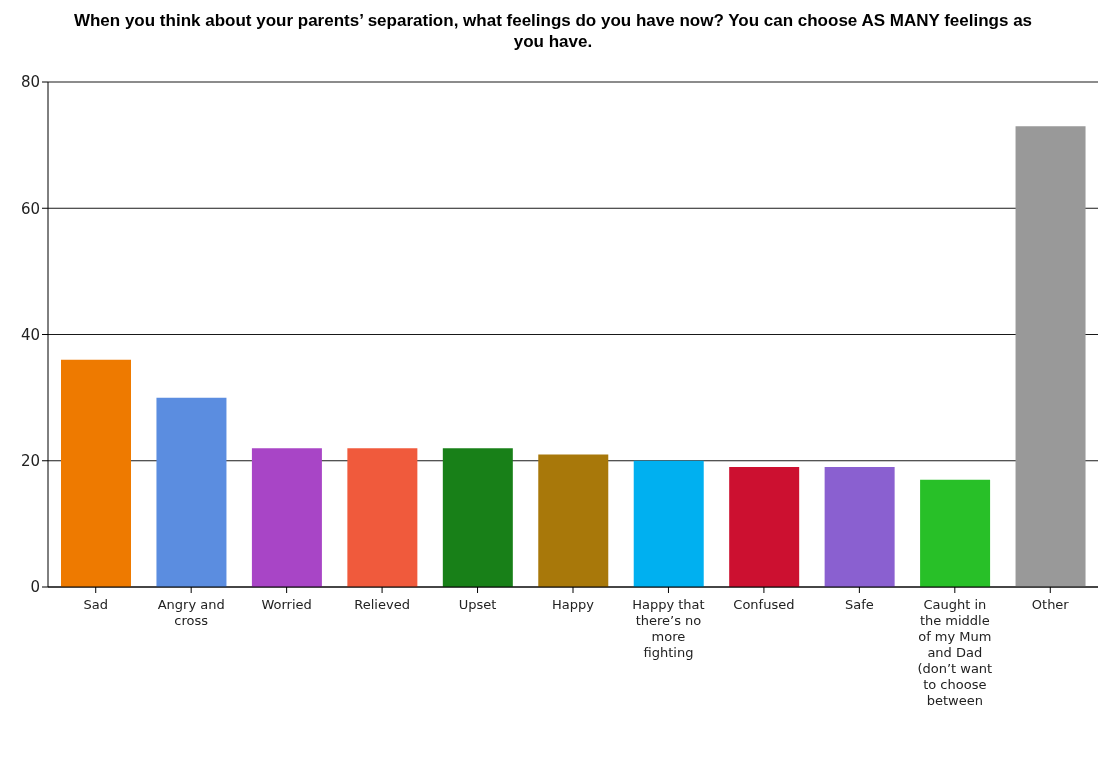  I want to click on x-tick-label: Safe, so click(859, 604).